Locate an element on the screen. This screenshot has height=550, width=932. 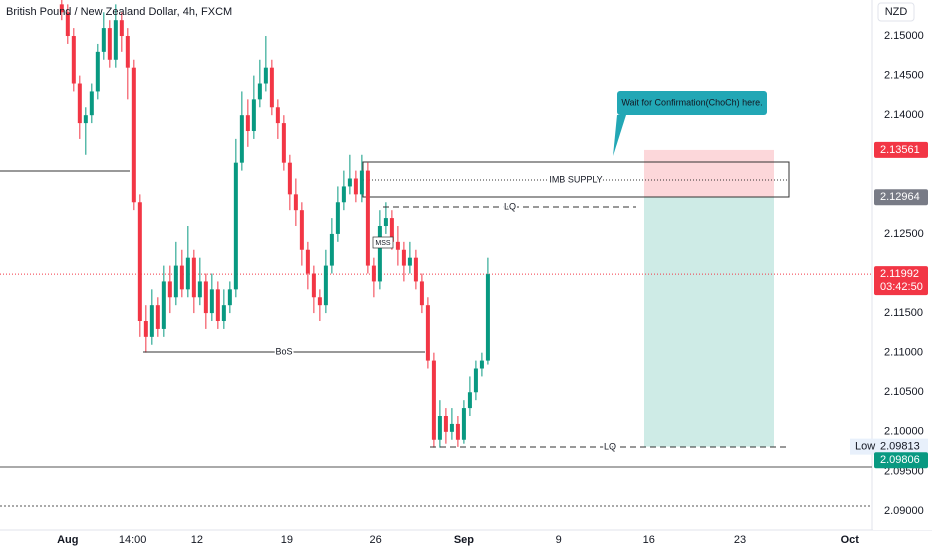
y-tick-label: 2.15000 is located at coordinates (904, 36).